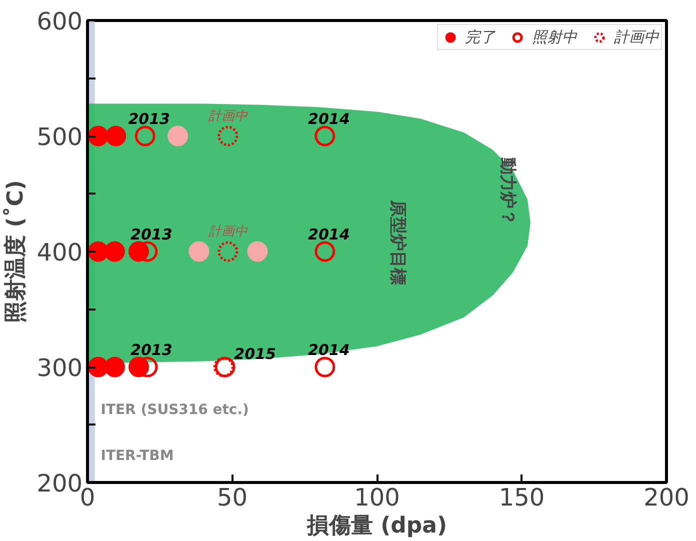  What do you see at coordinates (377, 498) in the screenshot?
I see `x-tick-label: 100` at bounding box center [377, 498].